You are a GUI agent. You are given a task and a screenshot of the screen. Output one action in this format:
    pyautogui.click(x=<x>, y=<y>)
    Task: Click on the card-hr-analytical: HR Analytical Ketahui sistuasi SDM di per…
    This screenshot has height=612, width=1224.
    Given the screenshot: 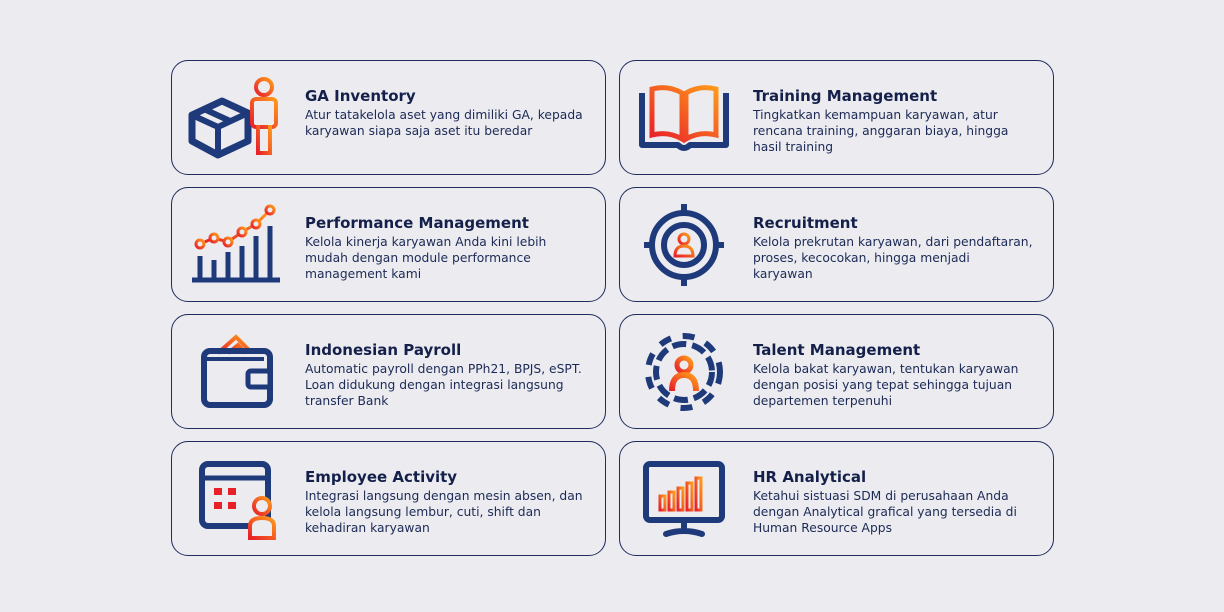 What is the action you would take?
    pyautogui.click(x=836, y=498)
    